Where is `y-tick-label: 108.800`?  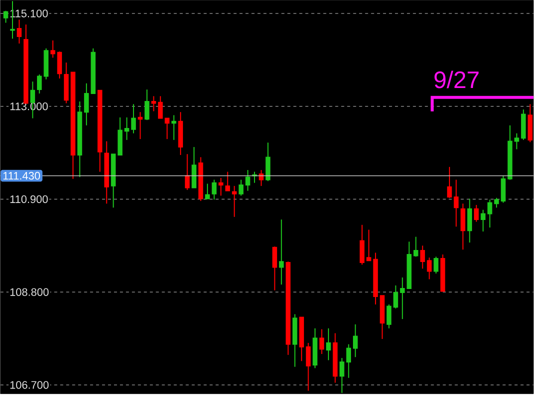 y-tick-label: 108.800 is located at coordinates (29, 292).